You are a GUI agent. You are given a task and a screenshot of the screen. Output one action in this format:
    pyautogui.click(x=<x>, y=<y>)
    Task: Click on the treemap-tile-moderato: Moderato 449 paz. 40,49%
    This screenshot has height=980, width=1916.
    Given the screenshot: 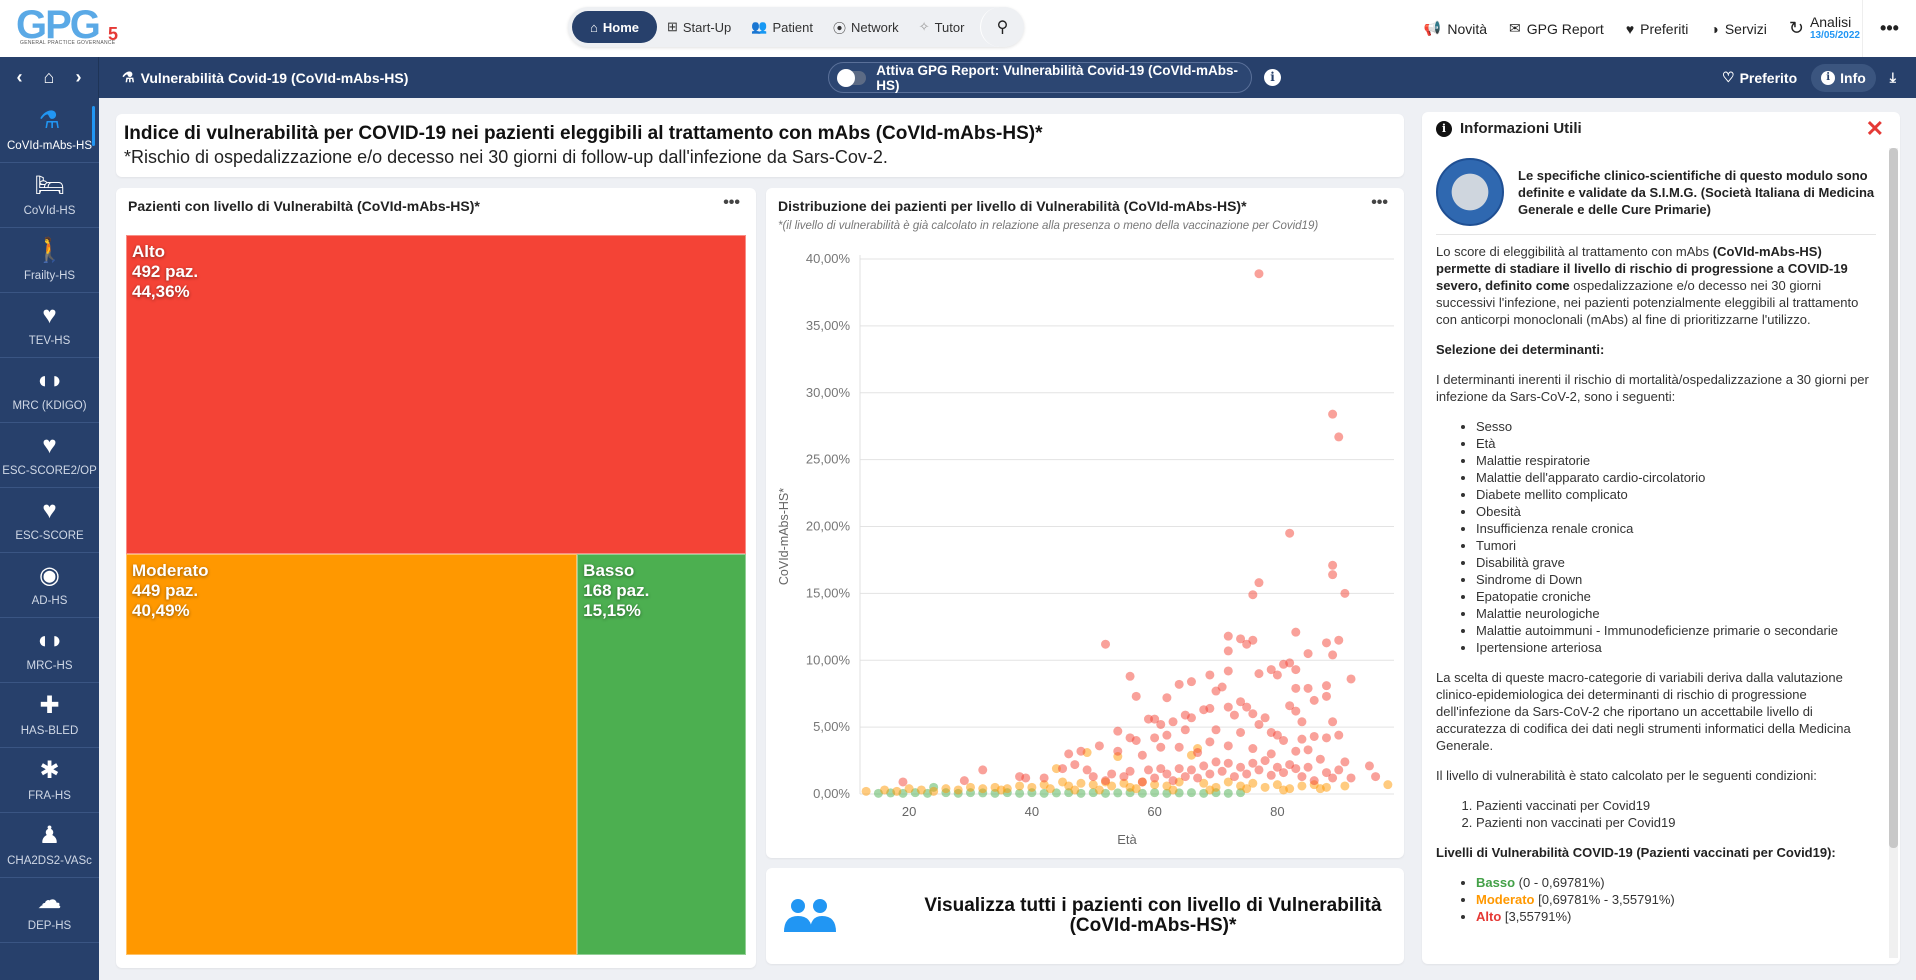 What is the action you would take?
    pyautogui.click(x=352, y=754)
    